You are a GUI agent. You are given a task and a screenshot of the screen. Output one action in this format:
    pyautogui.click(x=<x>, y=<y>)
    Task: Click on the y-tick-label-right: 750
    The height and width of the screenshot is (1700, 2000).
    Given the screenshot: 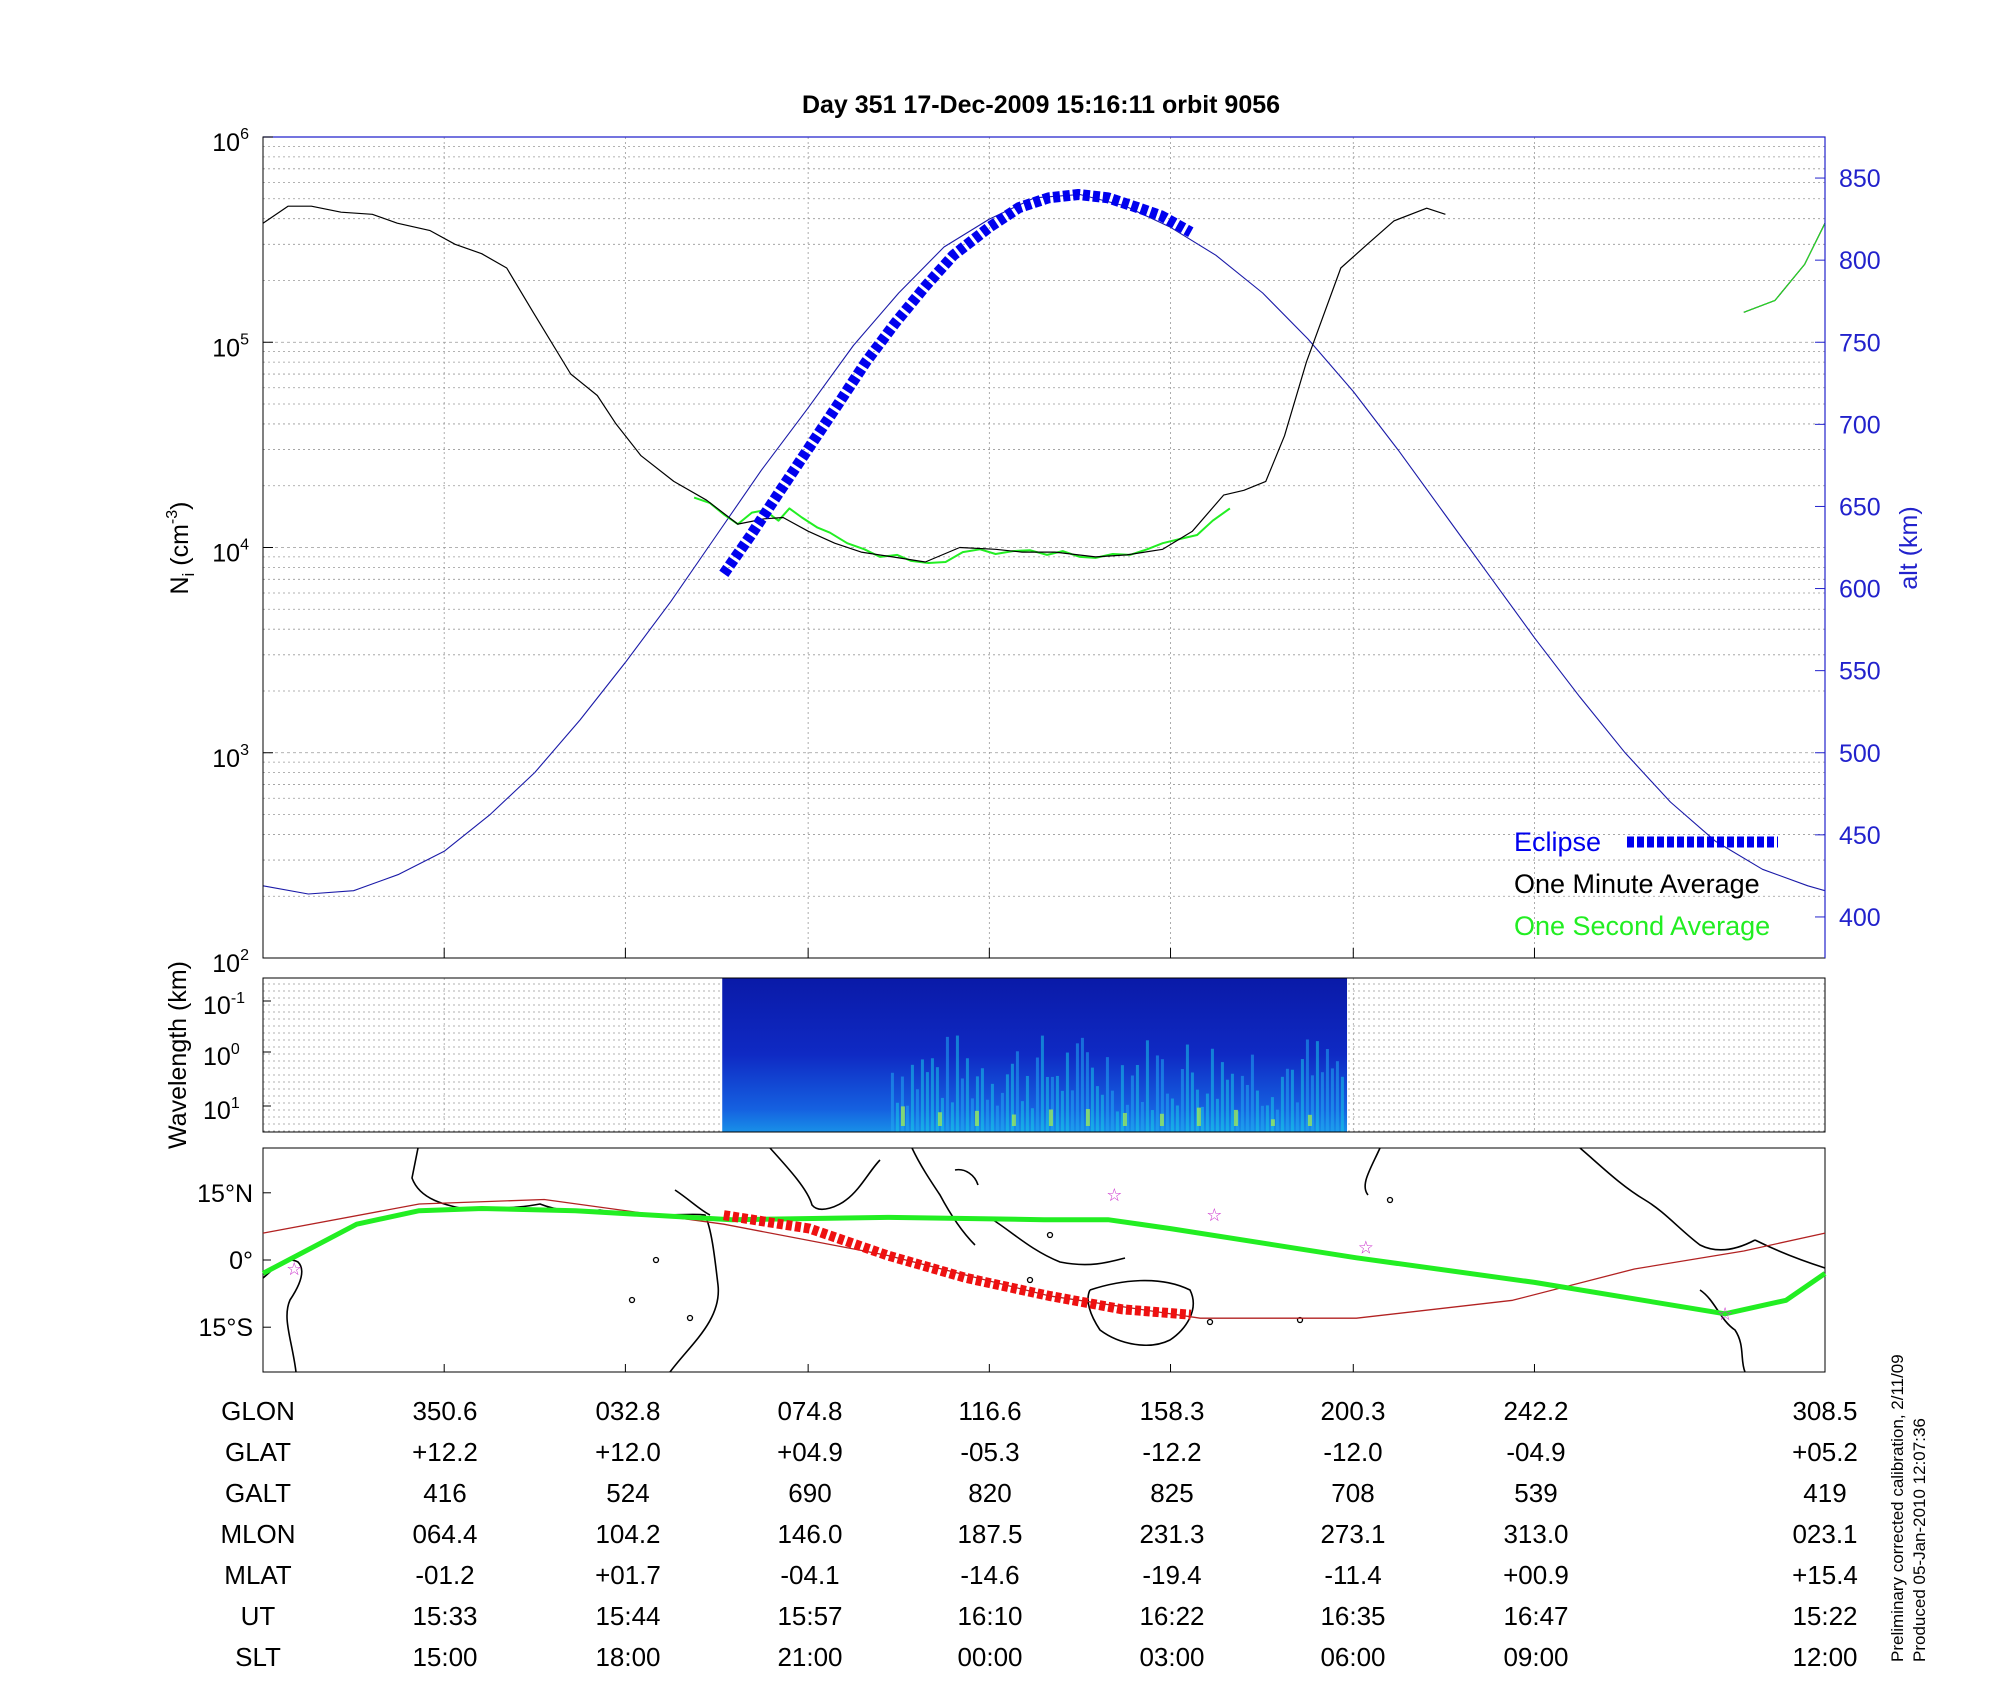 What is the action you would take?
    pyautogui.click(x=1860, y=343)
    